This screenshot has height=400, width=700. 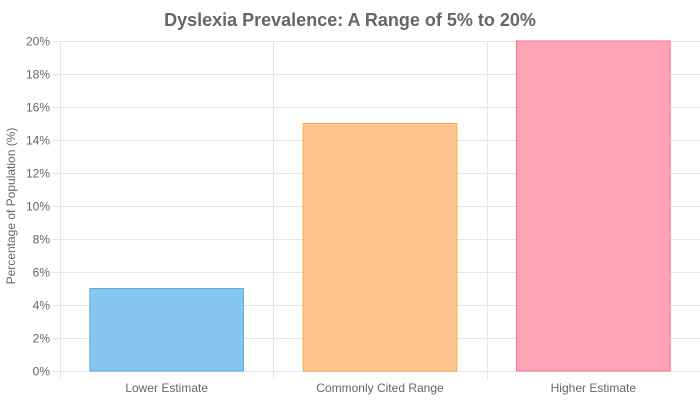 I want to click on y-tick-label: 6%, so click(x=42, y=273).